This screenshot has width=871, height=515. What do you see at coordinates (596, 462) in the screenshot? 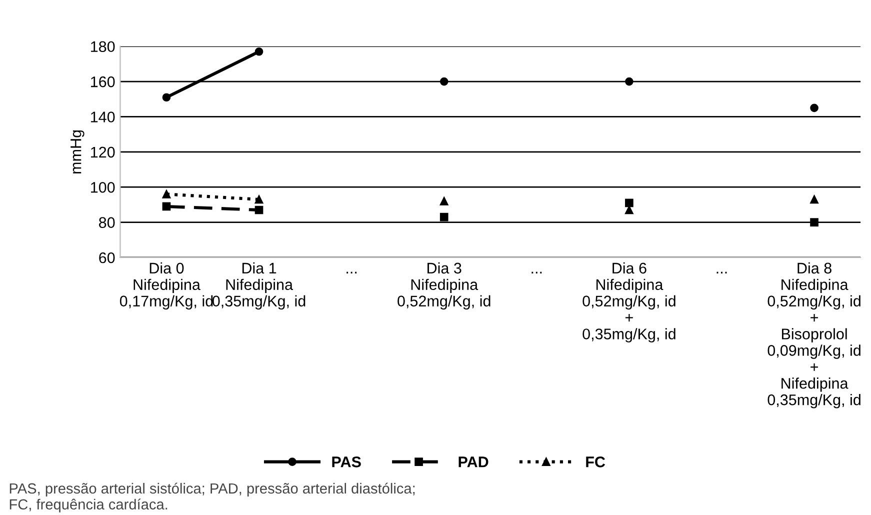
I see `legend-label: FC` at bounding box center [596, 462].